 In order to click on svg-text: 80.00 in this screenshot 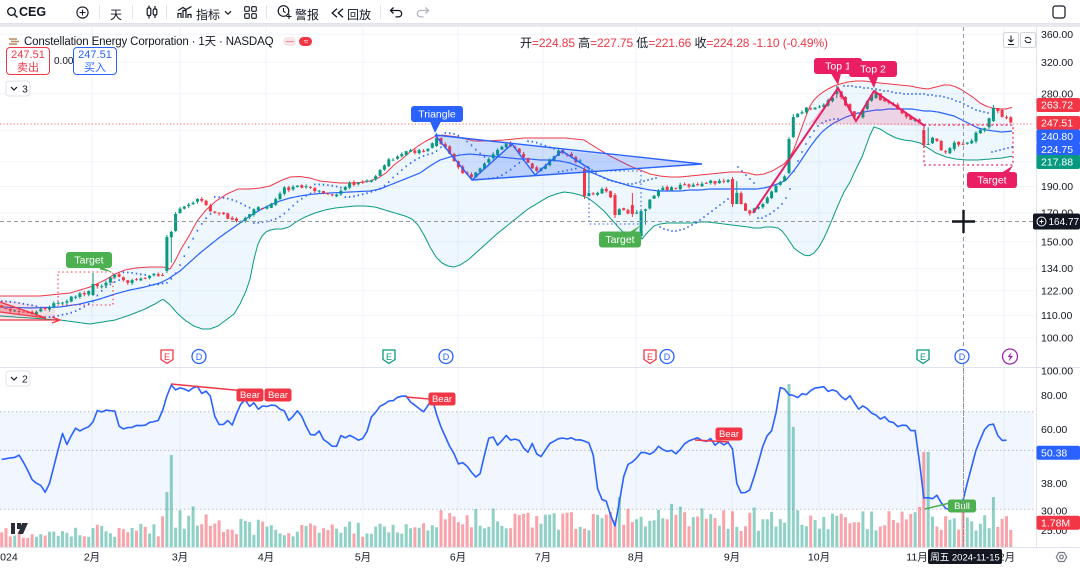, I will do `click(1054, 396)`.